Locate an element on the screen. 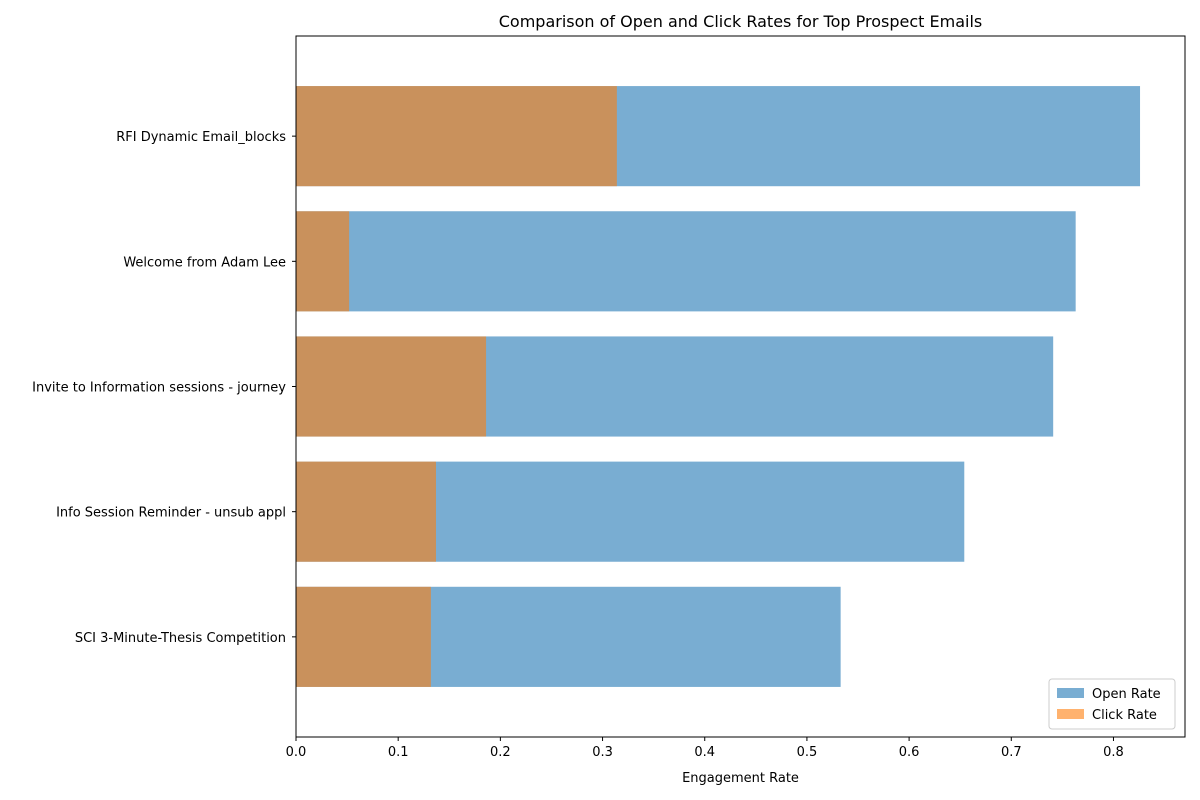  y-tick-label-3: Info Session Reminder - unsub appl is located at coordinates (171, 513).